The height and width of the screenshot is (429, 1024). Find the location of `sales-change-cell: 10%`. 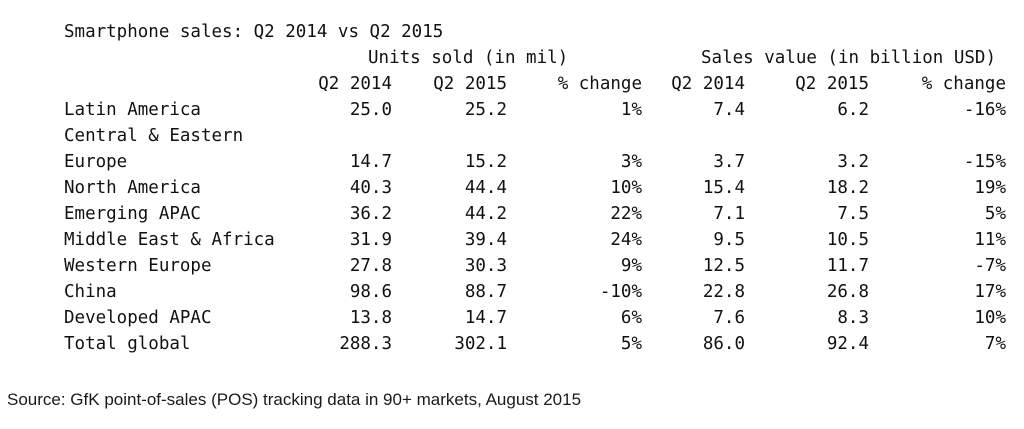

sales-change-cell: 10% is located at coordinates (990, 318).